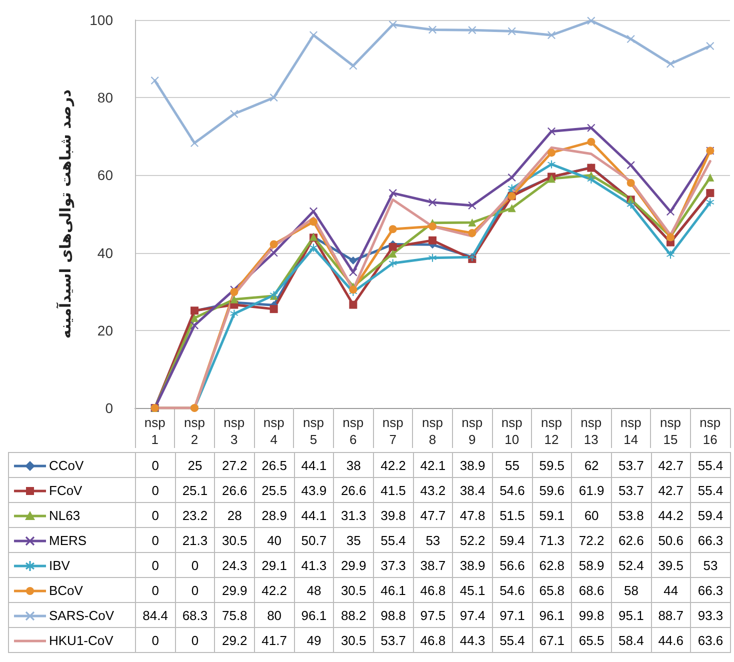 Image resolution: width=734 pixels, height=662 pixels. What do you see at coordinates (234, 640) in the screenshot?
I see `data-label: 29.2` at bounding box center [234, 640].